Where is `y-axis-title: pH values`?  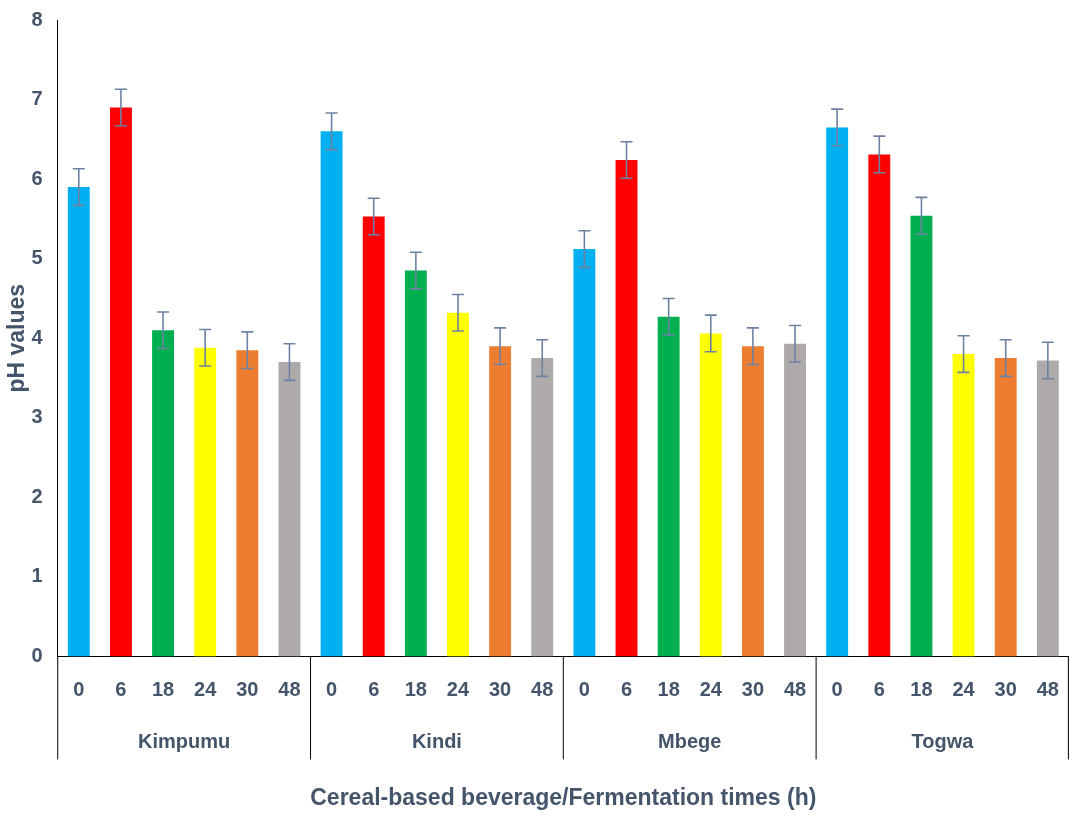 y-axis-title: pH values is located at coordinates (16, 338).